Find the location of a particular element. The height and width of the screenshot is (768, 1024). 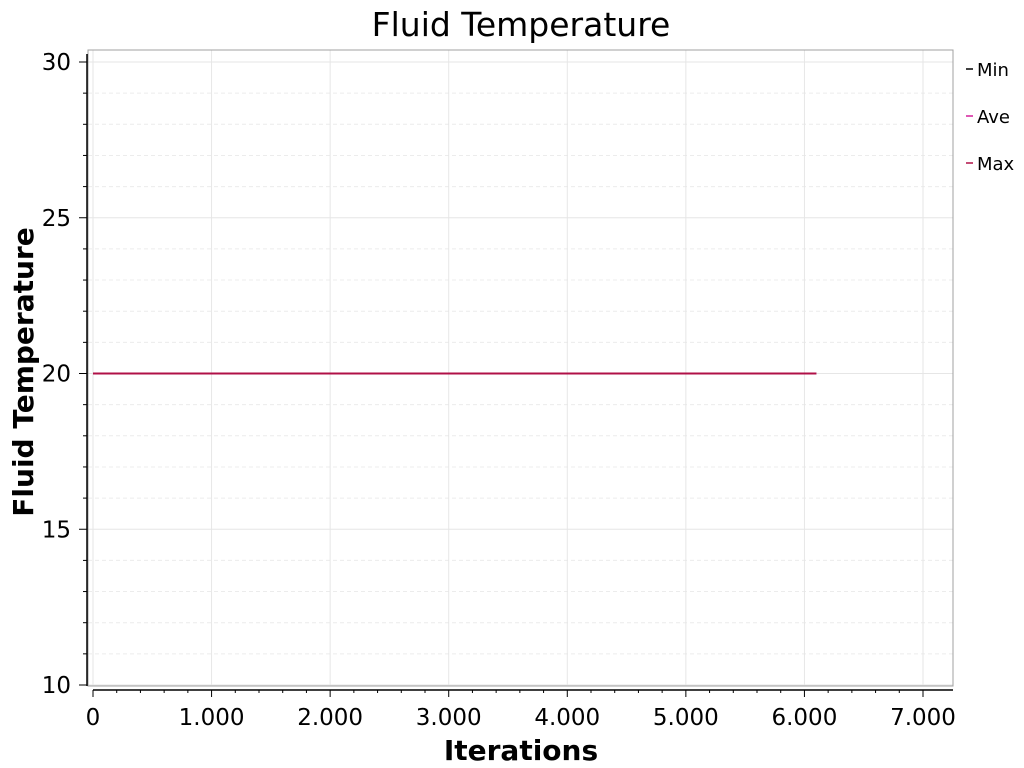

y-axis: 10 15 20 25 30 is located at coordinates (65, 374).